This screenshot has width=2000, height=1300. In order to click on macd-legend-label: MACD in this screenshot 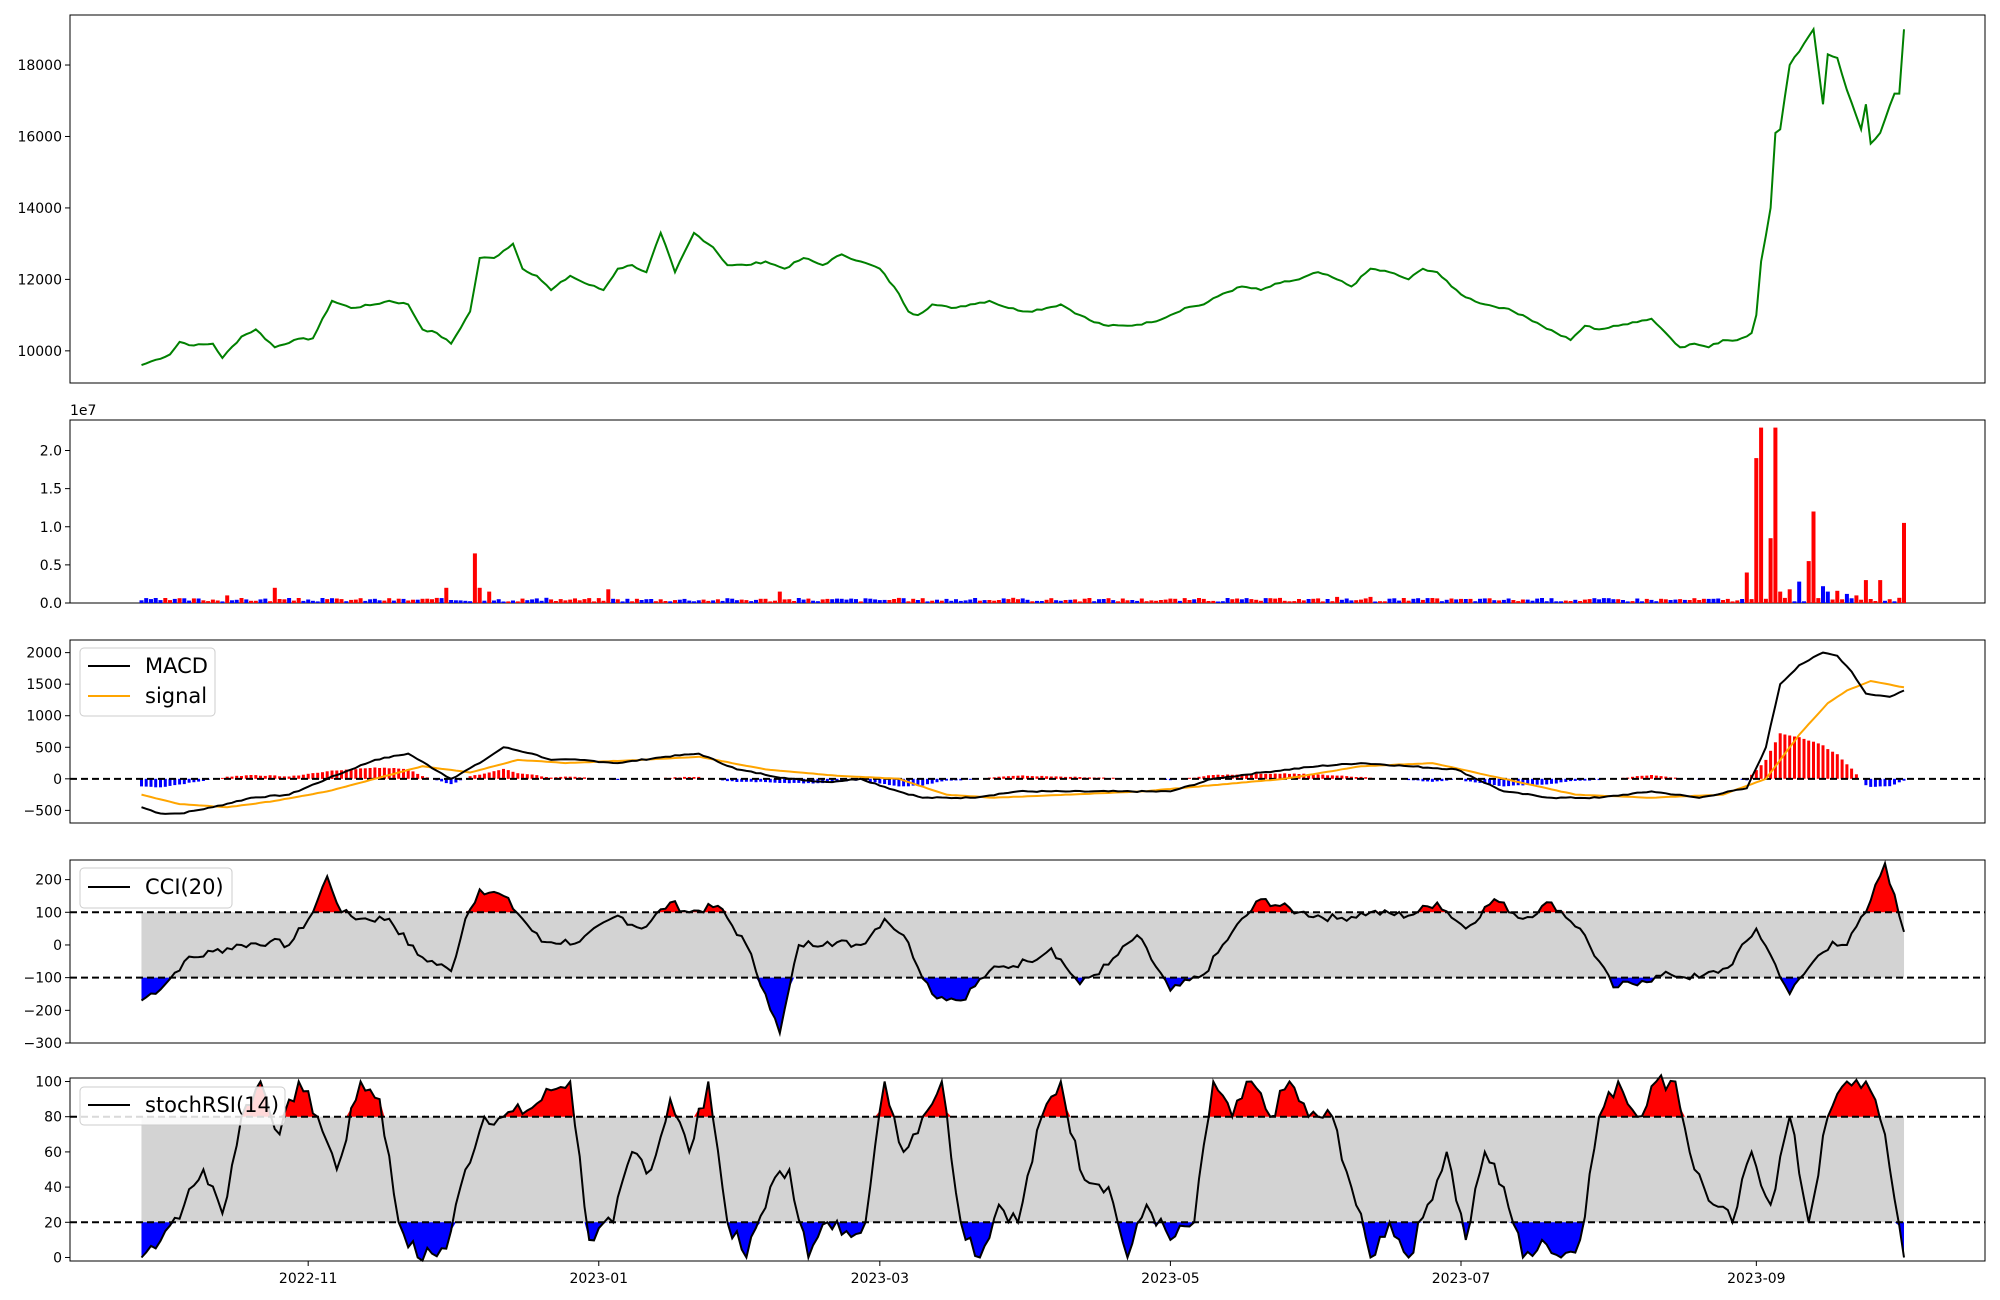, I will do `click(176, 666)`.